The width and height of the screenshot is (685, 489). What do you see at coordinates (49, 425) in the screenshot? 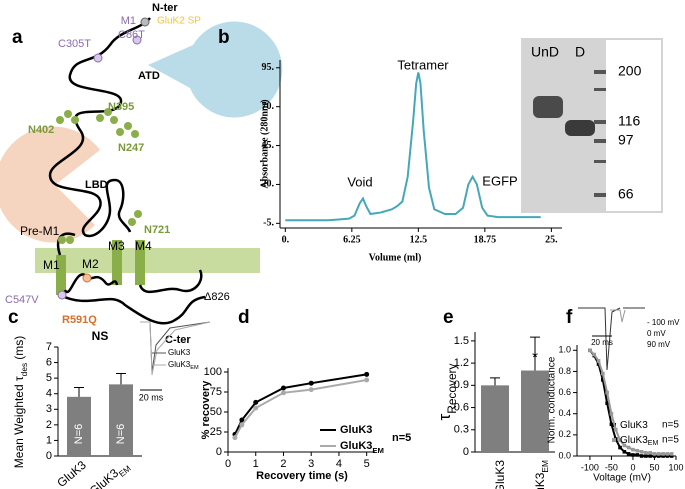
I see `y-tick-label: 2` at bounding box center [49, 425].